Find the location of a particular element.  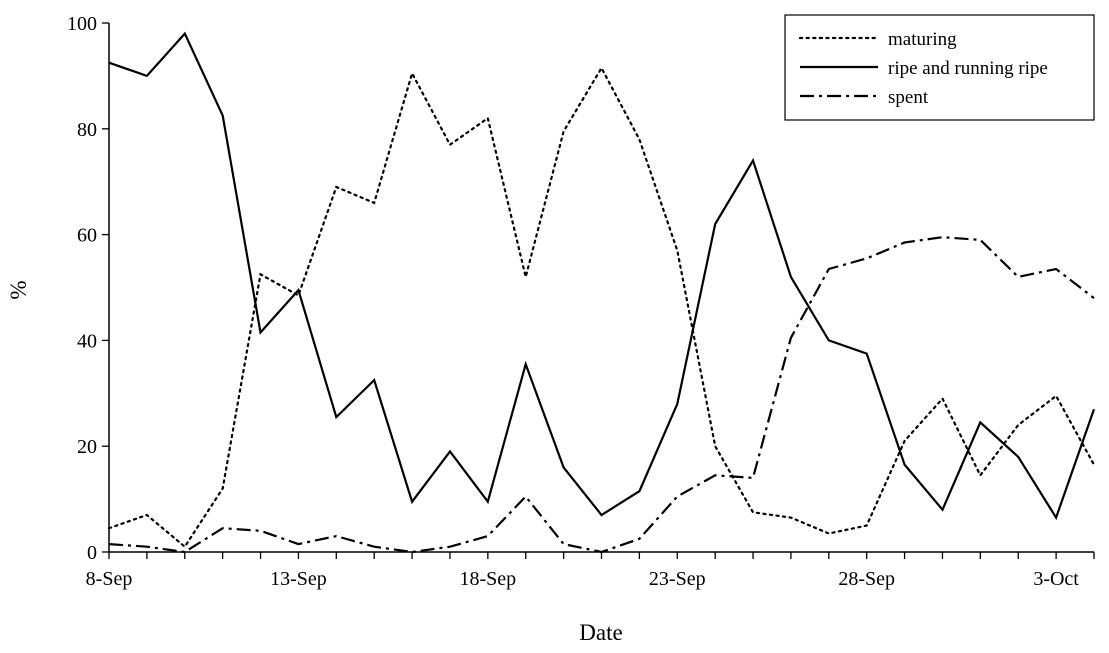

legend-label-ripe-and-running-ripe: ripe and running ripe is located at coordinates (968, 68).